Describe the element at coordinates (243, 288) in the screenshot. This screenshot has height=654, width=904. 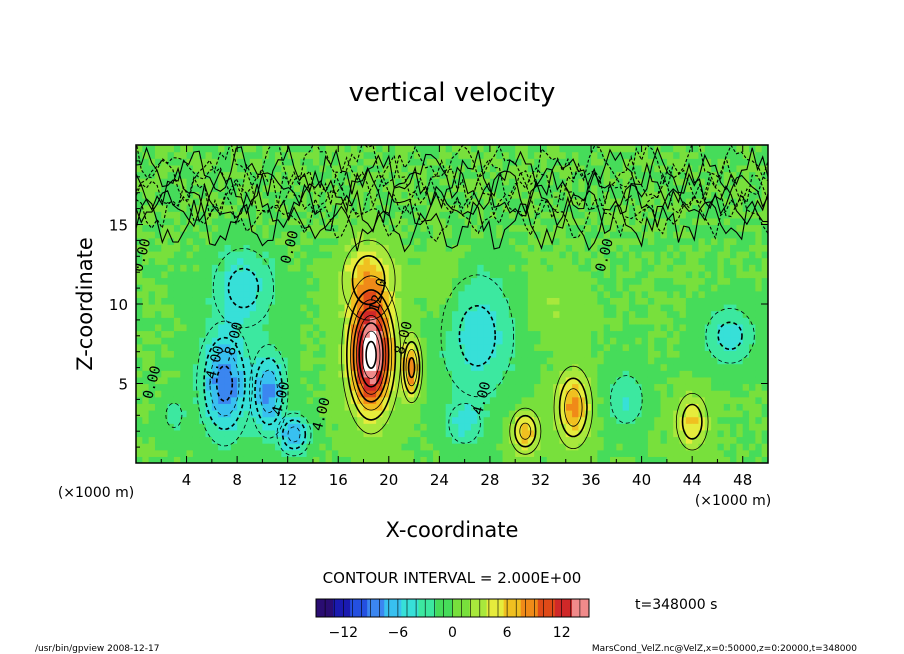
I see `contour-negative` at that location.